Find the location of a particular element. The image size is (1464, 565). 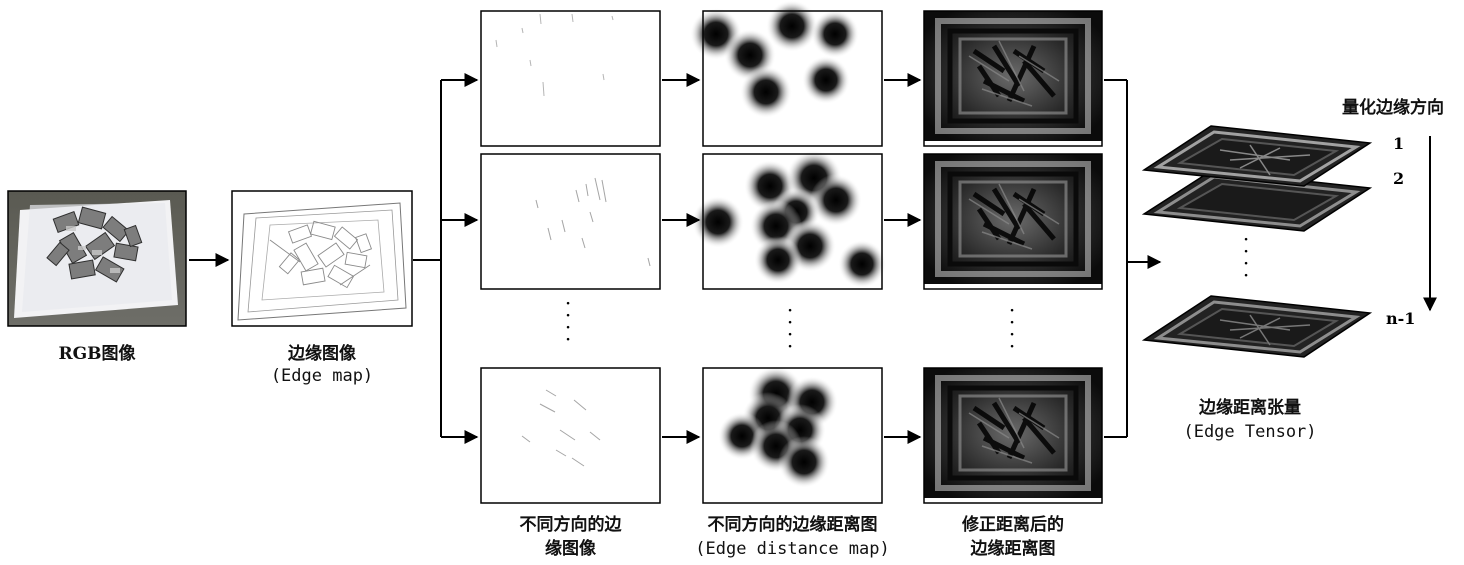

ellipsis-col4: · · · · is located at coordinates (790, 329).